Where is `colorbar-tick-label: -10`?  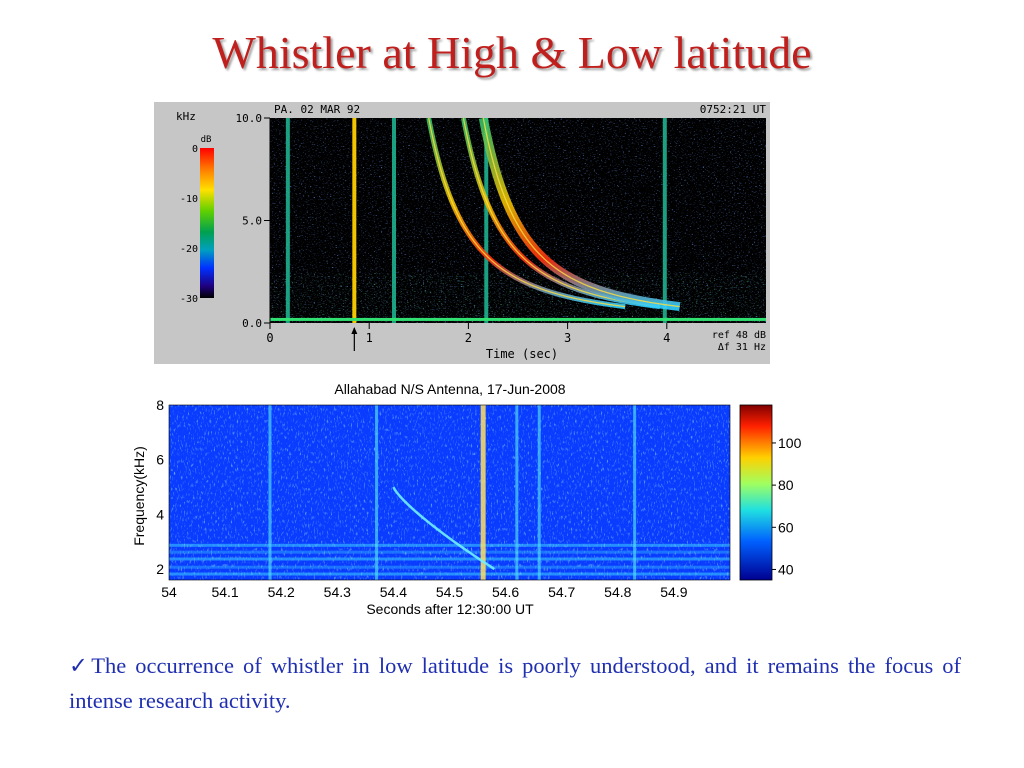 colorbar-tick-label: -10 is located at coordinates (189, 199).